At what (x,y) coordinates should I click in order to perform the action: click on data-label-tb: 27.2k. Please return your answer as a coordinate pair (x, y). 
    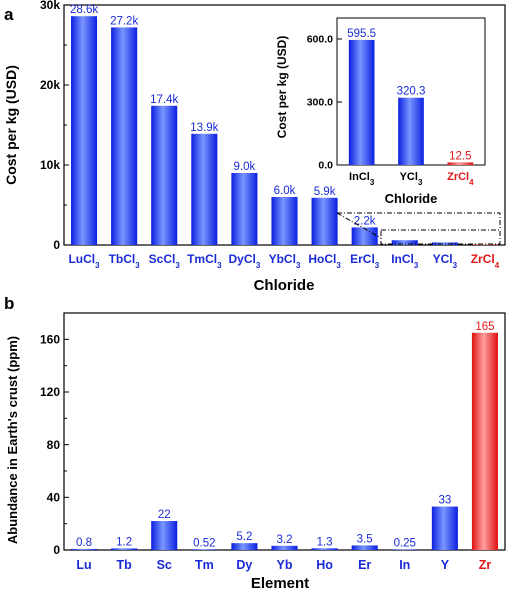
    Looking at the image, I should click on (124, 21).